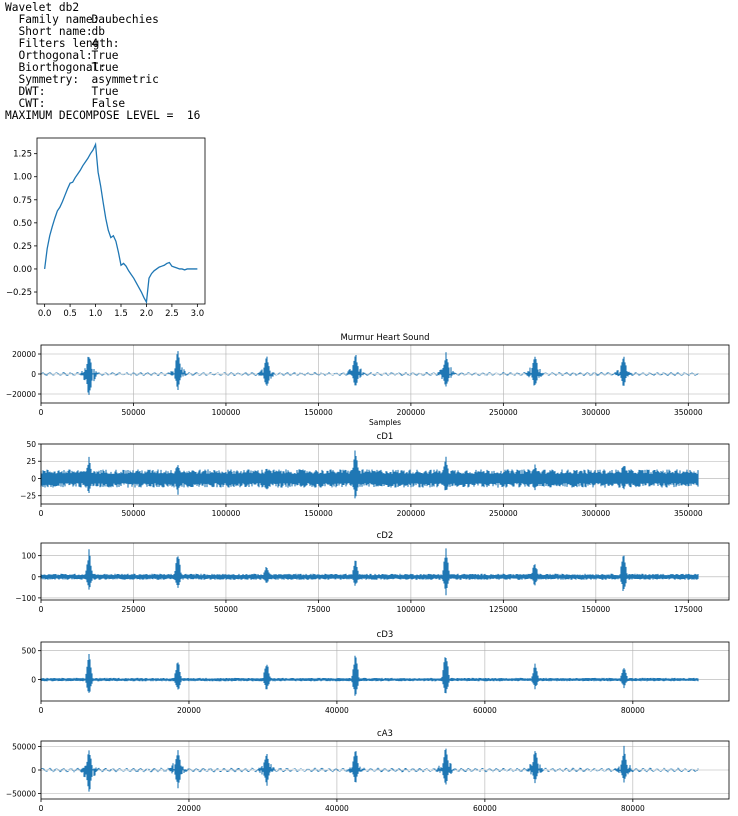 This screenshot has height=816, width=738. What do you see at coordinates (45, 314) in the screenshot?
I see `x-tick-label: 0.0` at bounding box center [45, 314].